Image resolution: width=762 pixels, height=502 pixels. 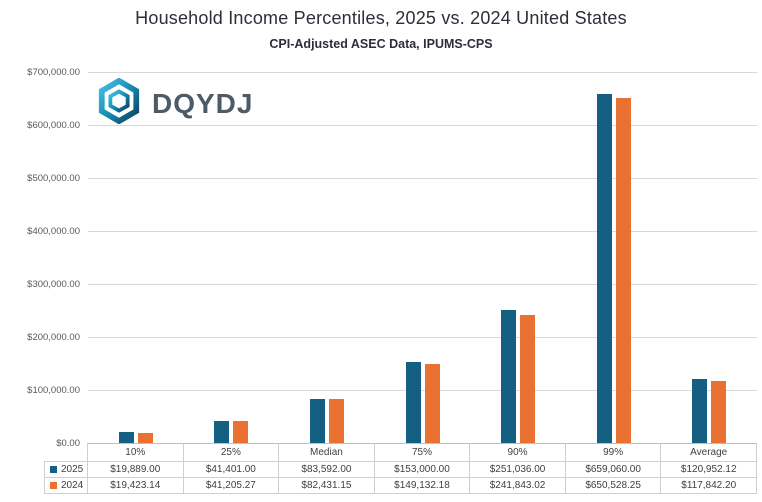 What do you see at coordinates (53, 284) in the screenshot?
I see `y-axis-tick-label: $300,000.00` at bounding box center [53, 284].